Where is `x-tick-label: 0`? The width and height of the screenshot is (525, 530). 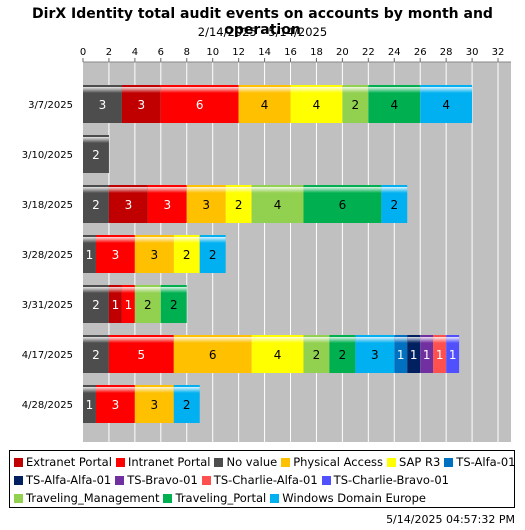
x-tick-label: 0 is located at coordinates (83, 52).